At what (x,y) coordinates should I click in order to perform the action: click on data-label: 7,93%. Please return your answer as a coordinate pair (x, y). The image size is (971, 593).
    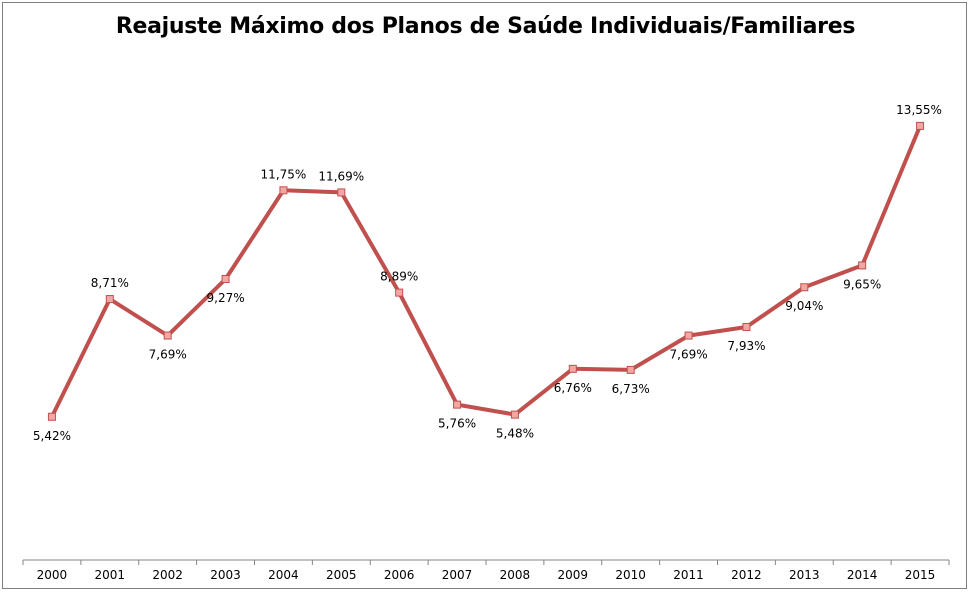
    Looking at the image, I should click on (746, 346).